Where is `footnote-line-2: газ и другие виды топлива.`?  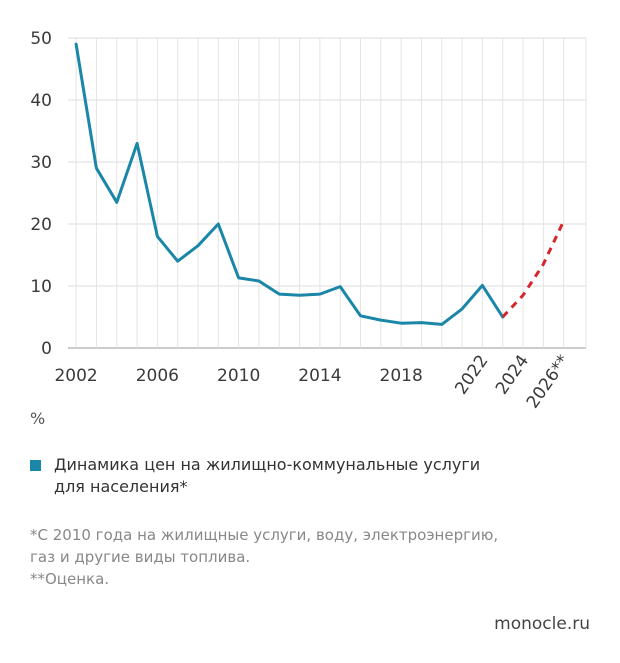
footnote-line-2: газ и другие виды топлива. is located at coordinates (140, 557).